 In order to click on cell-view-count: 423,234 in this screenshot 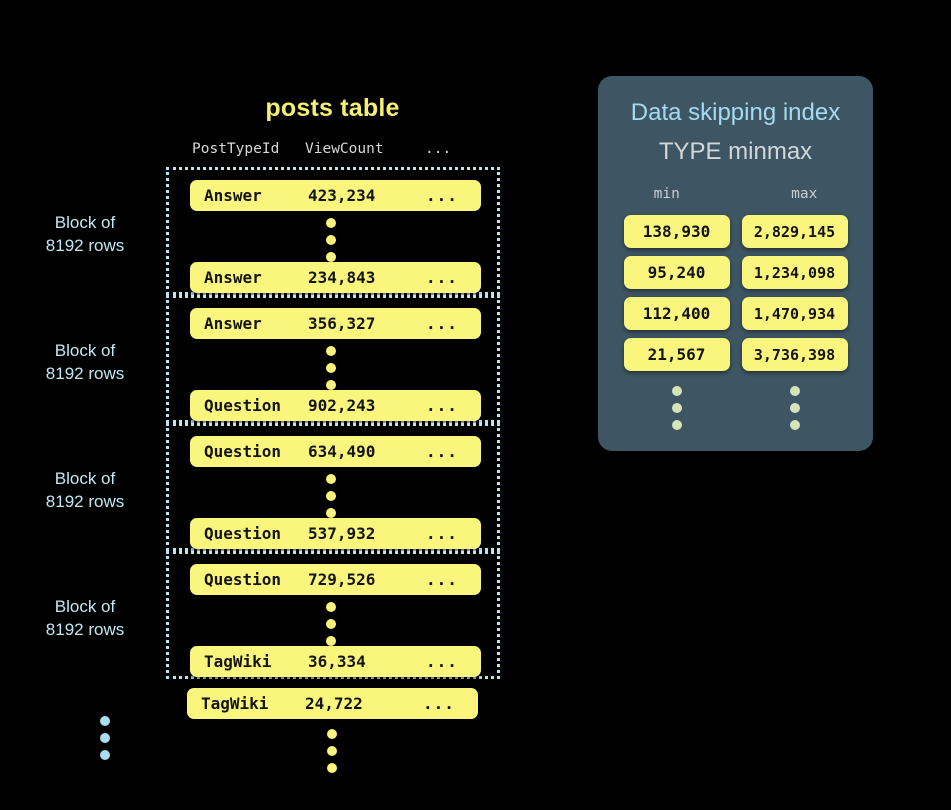, I will do `click(342, 195)`.